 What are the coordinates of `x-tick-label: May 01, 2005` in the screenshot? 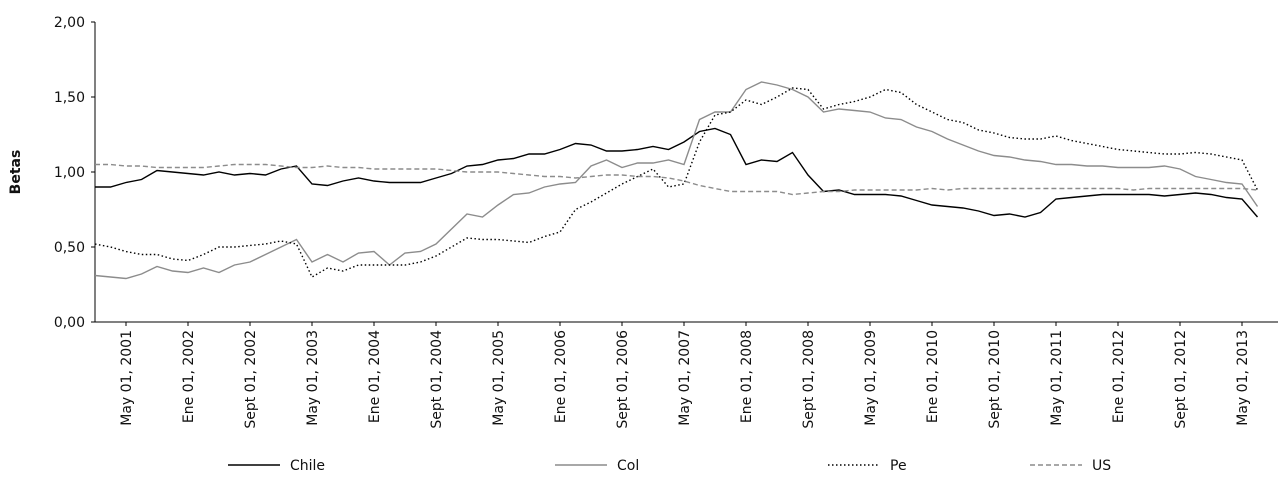 It's located at (499, 378).